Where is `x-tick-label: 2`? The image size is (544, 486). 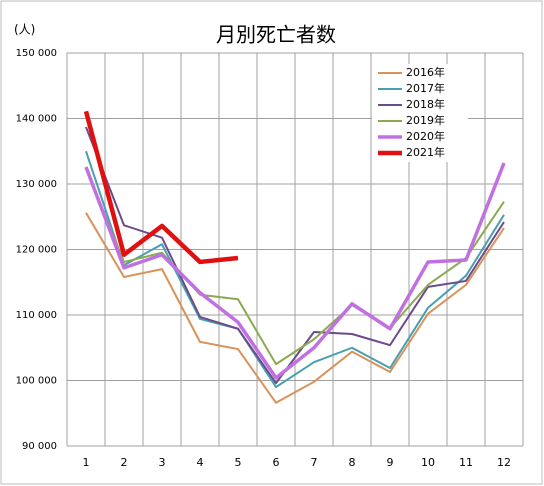 x-tick-label: 2 is located at coordinates (124, 462).